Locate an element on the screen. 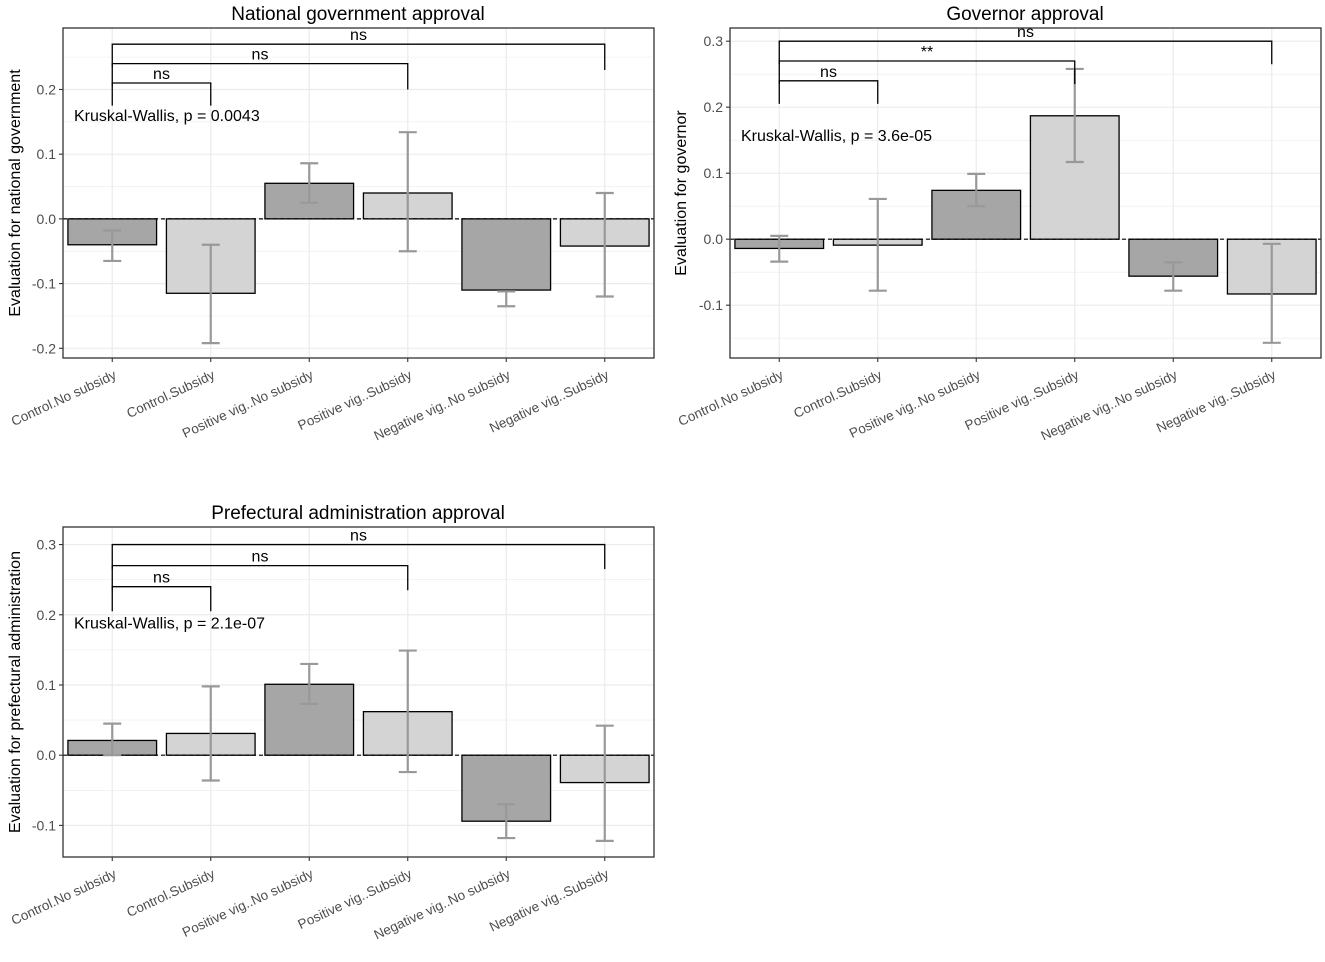 The width and height of the screenshot is (1325, 962). chart-title: Prefectural administration approval is located at coordinates (358, 513).